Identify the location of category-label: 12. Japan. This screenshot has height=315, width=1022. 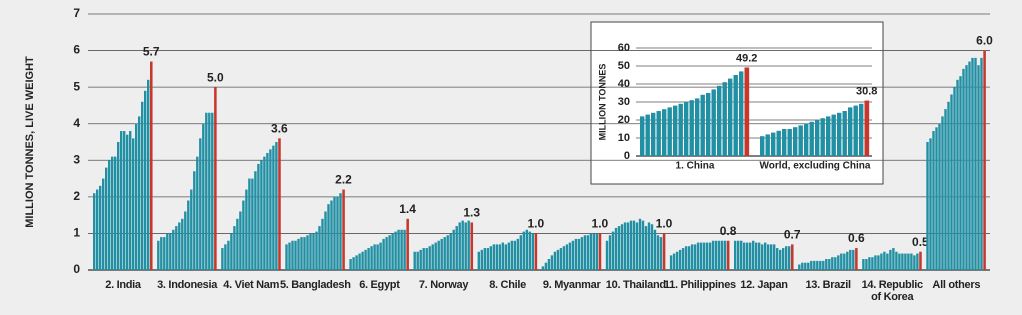
(764, 285).